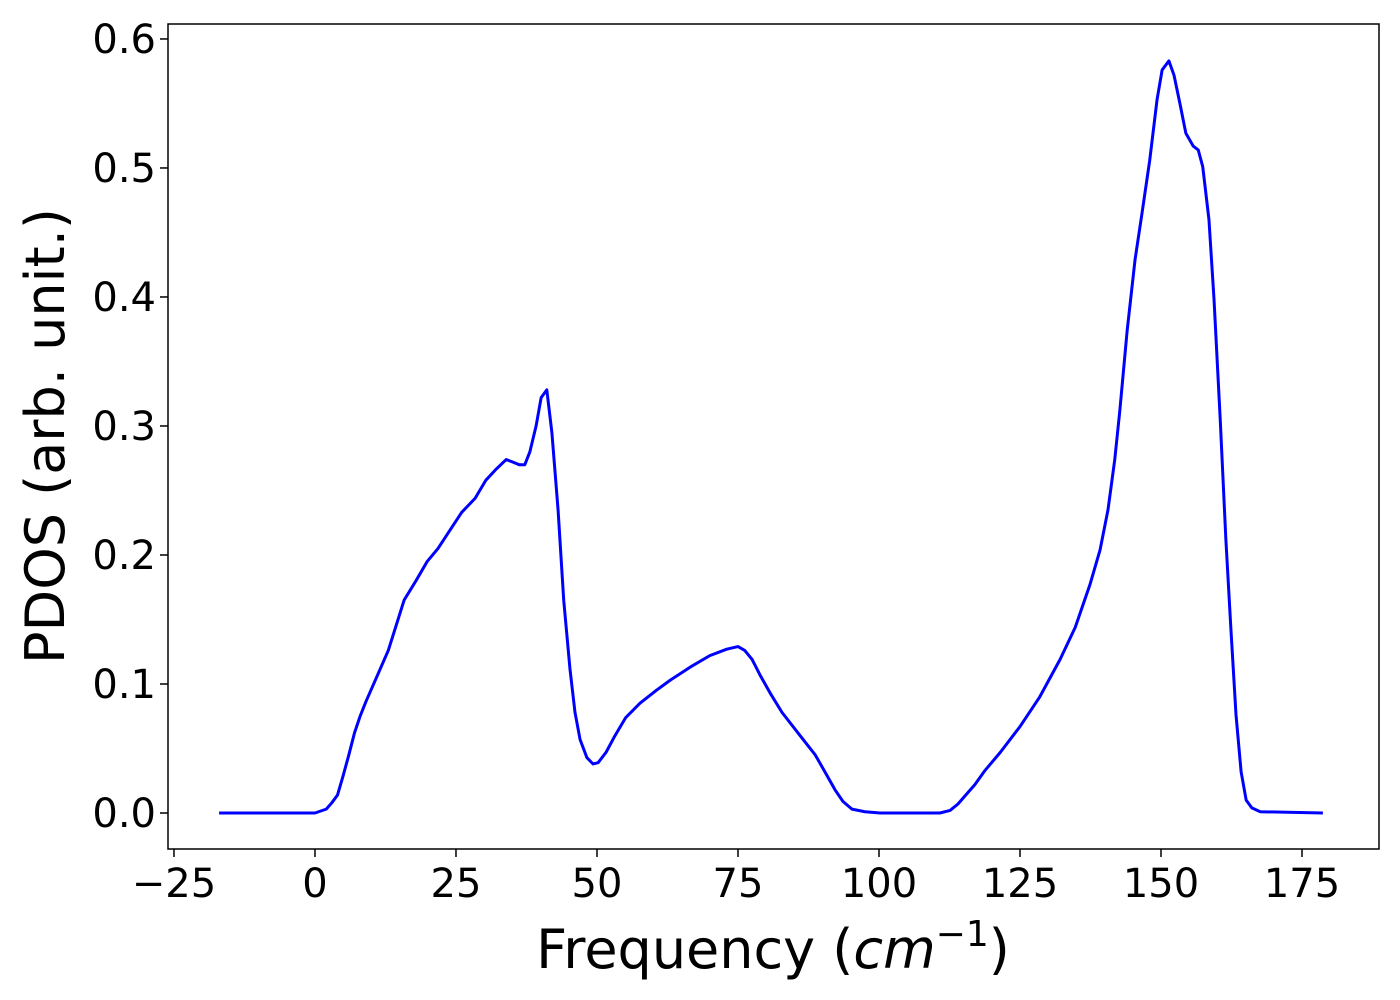 This screenshot has height=1000, width=1400. What do you see at coordinates (1020, 884) in the screenshot?
I see `x-tick-label: 125` at bounding box center [1020, 884].